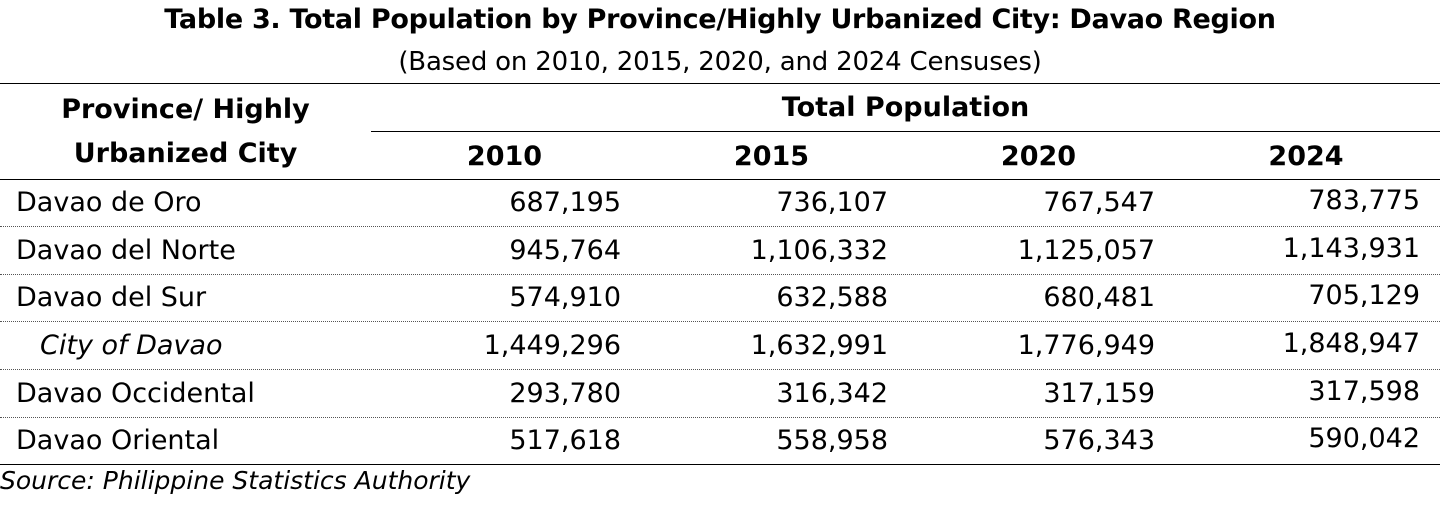 This screenshot has width=1440, height=506. Describe the element at coordinates (185, 109) in the screenshot. I see `row-label-header-line1: Province/ Highly` at that location.